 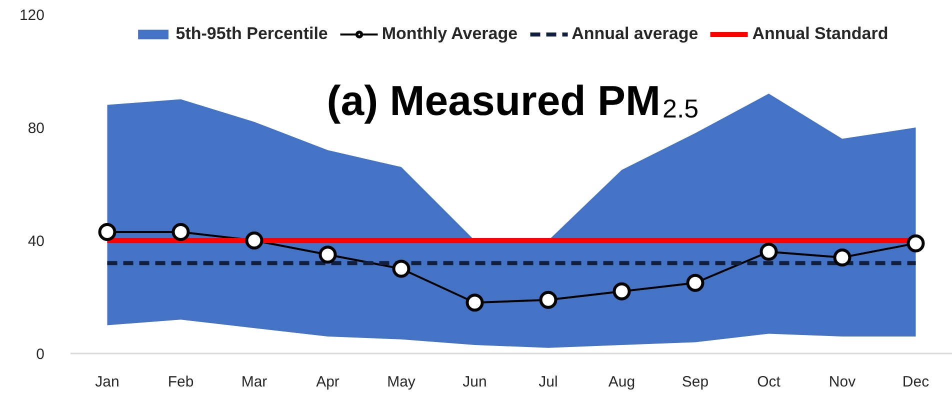 What do you see at coordinates (40, 354) in the screenshot?
I see `y-tick-label: 0` at bounding box center [40, 354].